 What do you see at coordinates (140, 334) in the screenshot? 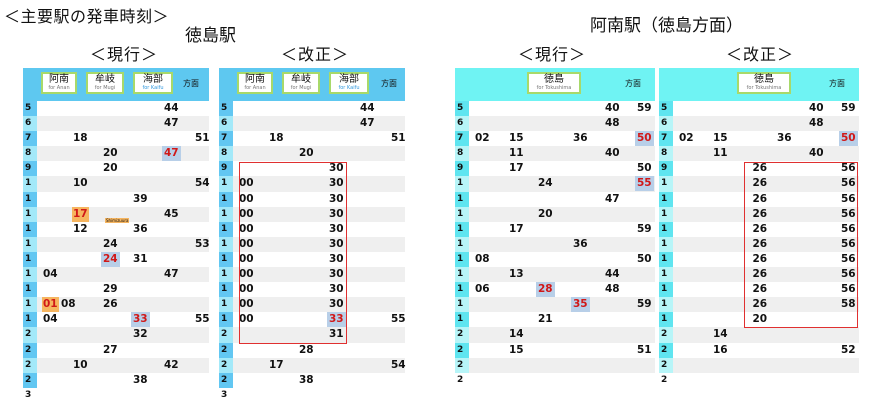
I see `departure-minute: 32` at bounding box center [140, 334].